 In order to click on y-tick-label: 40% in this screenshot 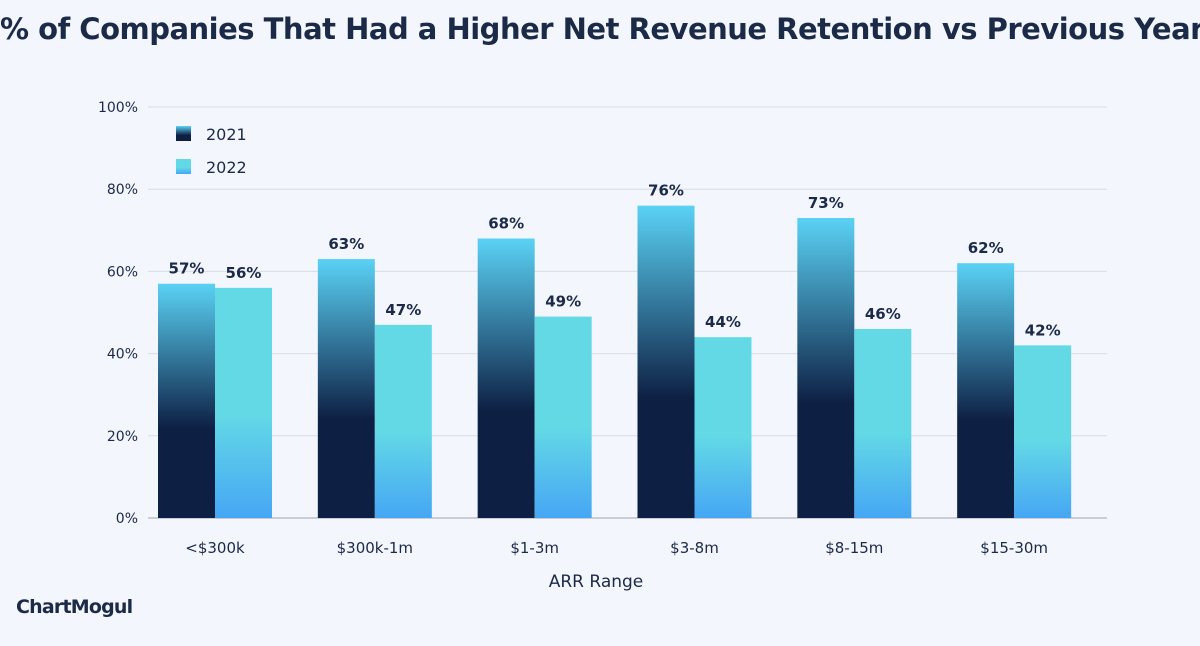, I will do `click(122, 355)`.